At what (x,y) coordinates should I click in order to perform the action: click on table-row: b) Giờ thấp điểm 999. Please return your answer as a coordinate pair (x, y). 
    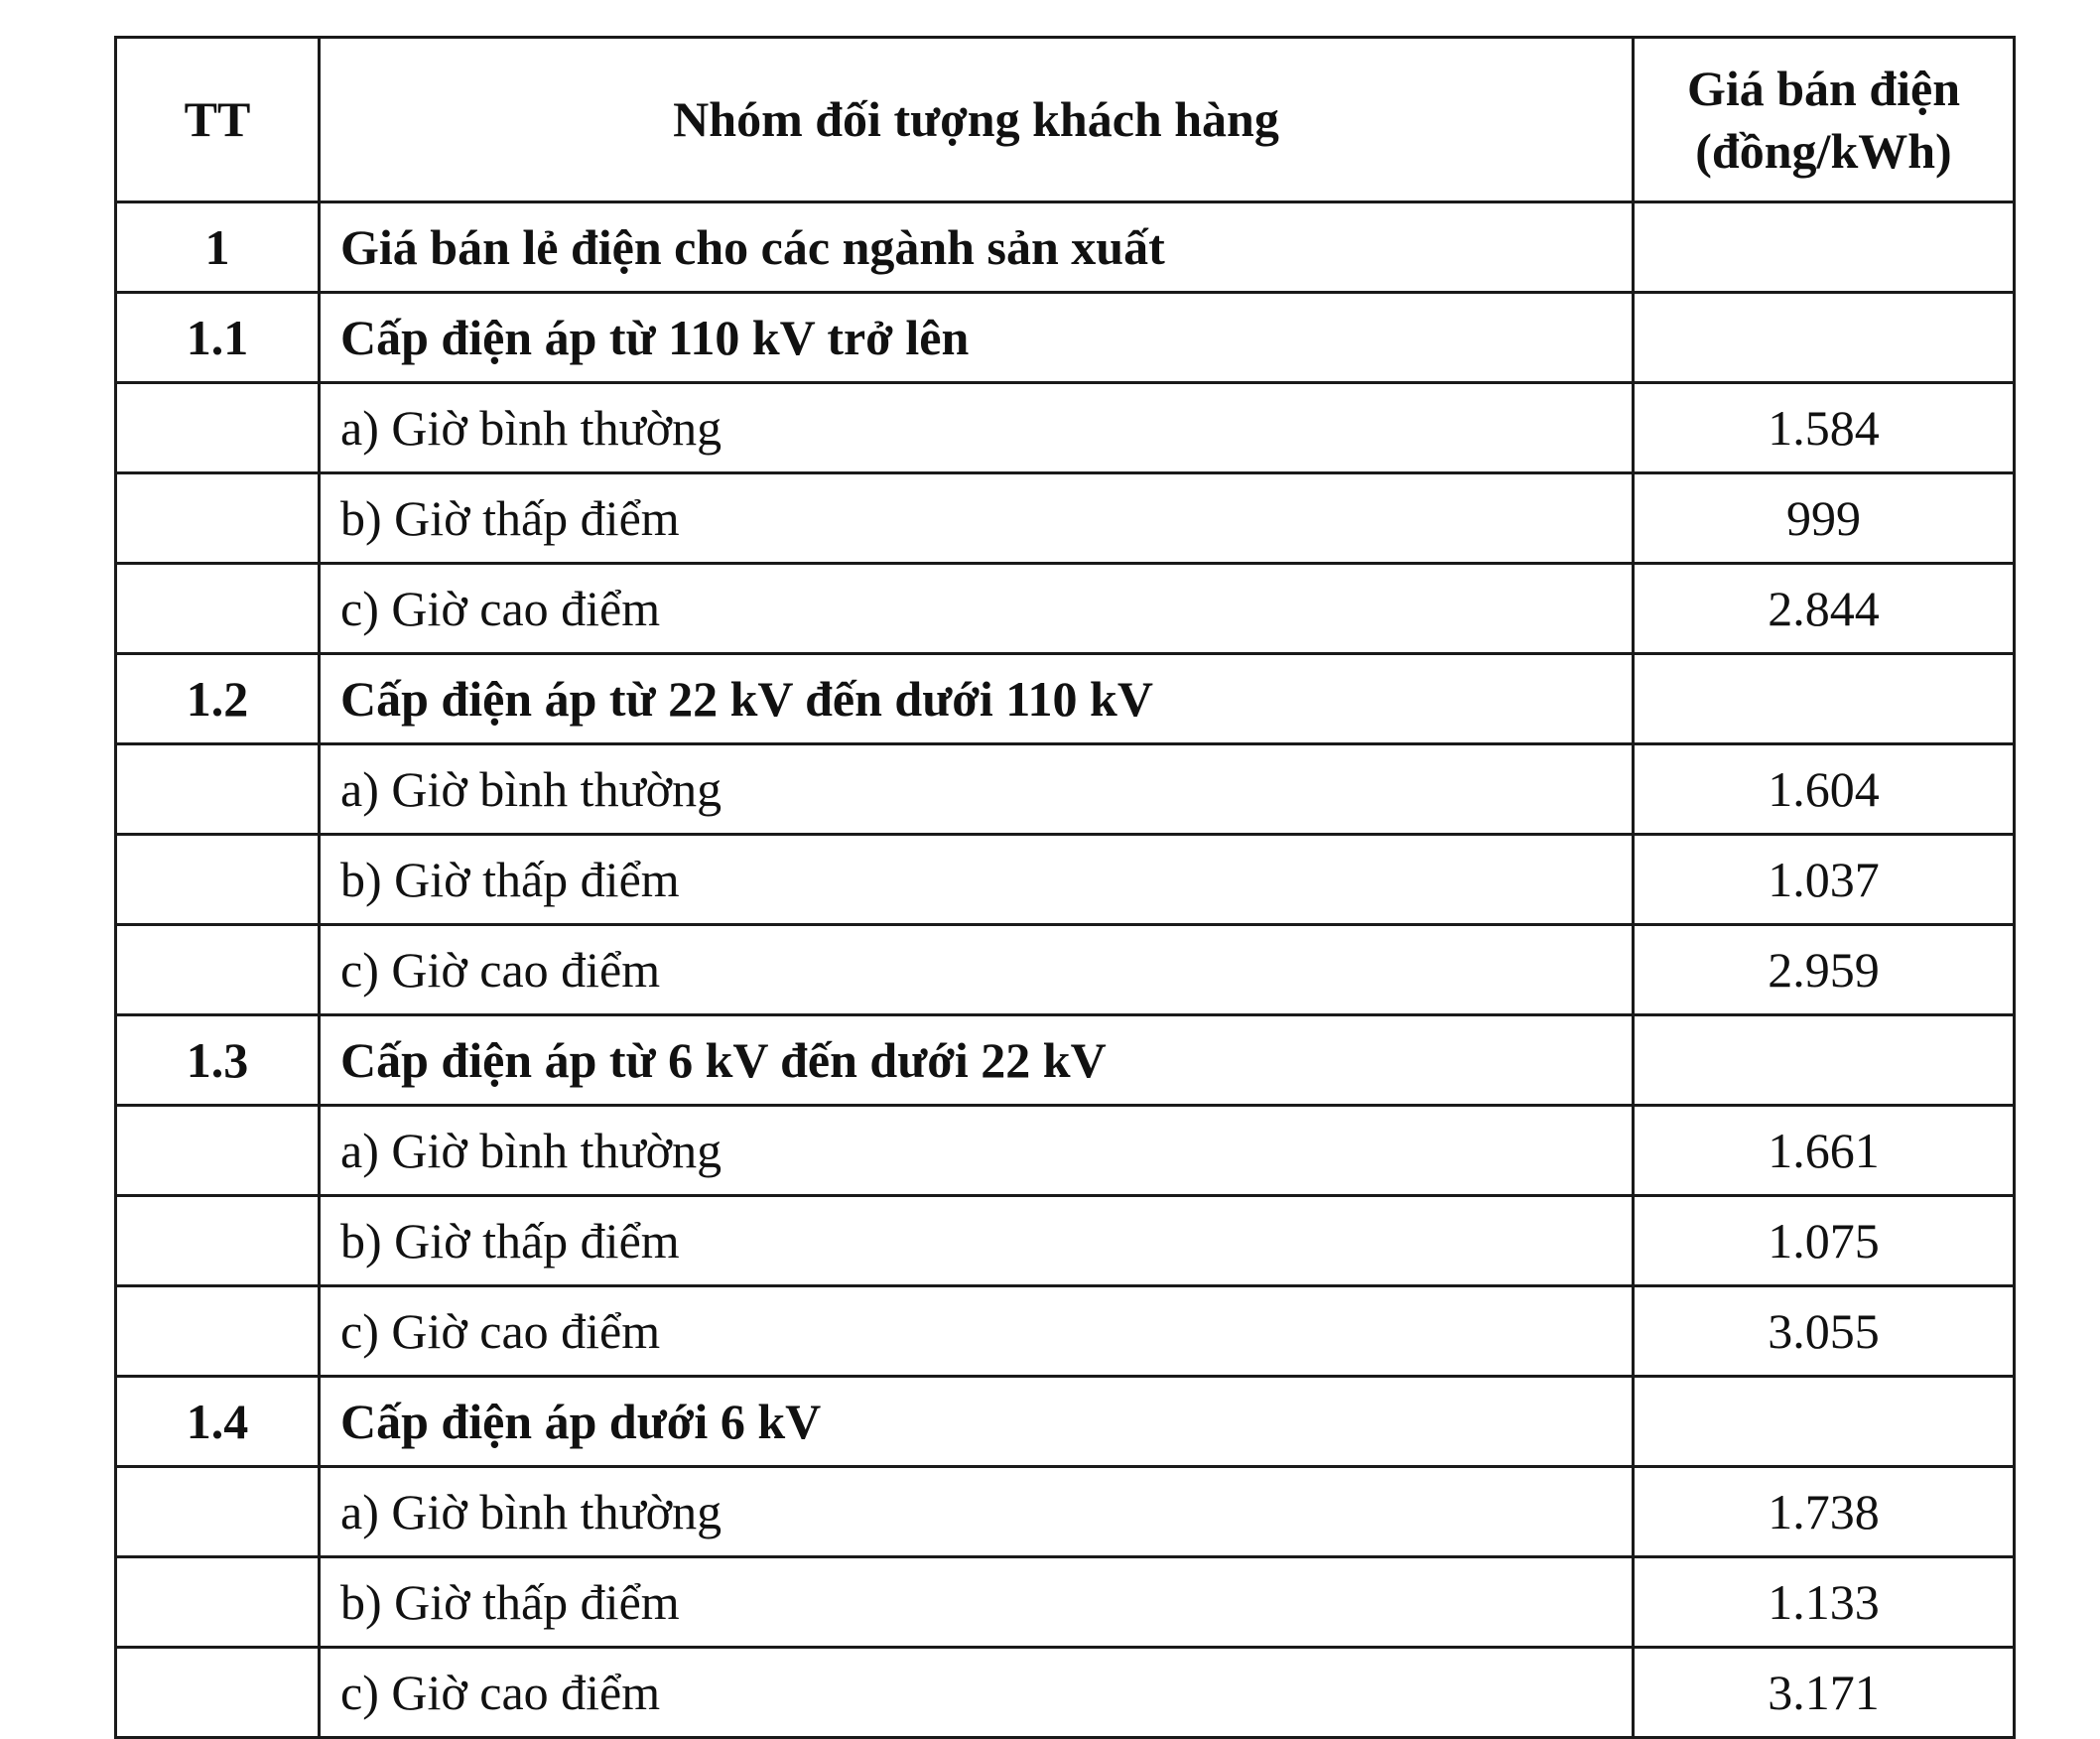
    Looking at the image, I should click on (1065, 518).